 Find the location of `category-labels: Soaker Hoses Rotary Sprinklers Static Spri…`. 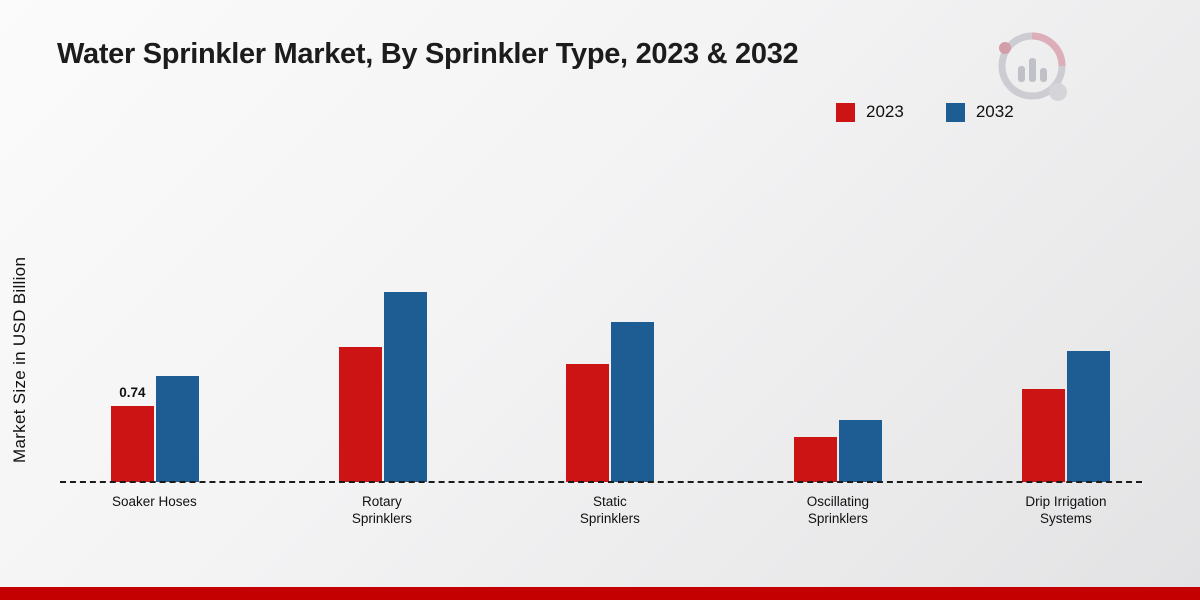

category-labels: Soaker Hoses Rotary Sprinklers Static Spri… is located at coordinates (610, 511).